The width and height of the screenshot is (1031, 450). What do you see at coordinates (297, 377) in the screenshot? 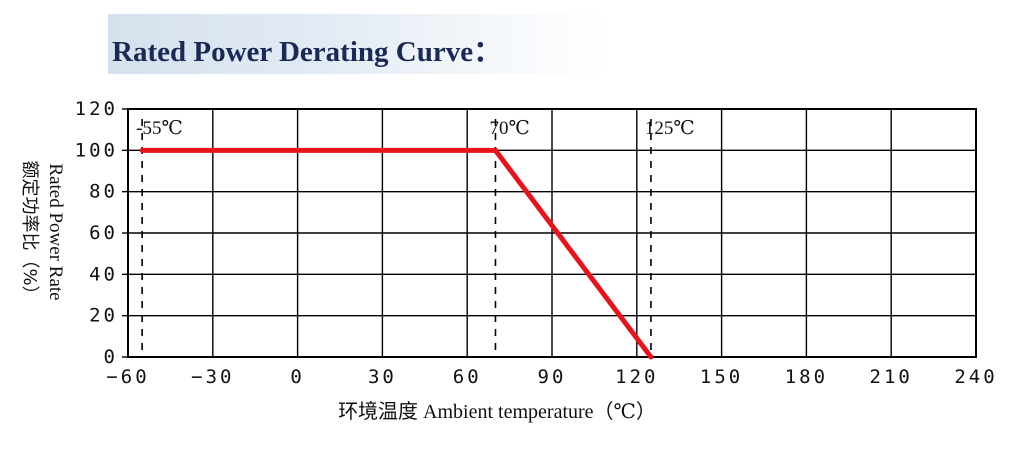
I see `x-tick-label: 0` at bounding box center [297, 377].